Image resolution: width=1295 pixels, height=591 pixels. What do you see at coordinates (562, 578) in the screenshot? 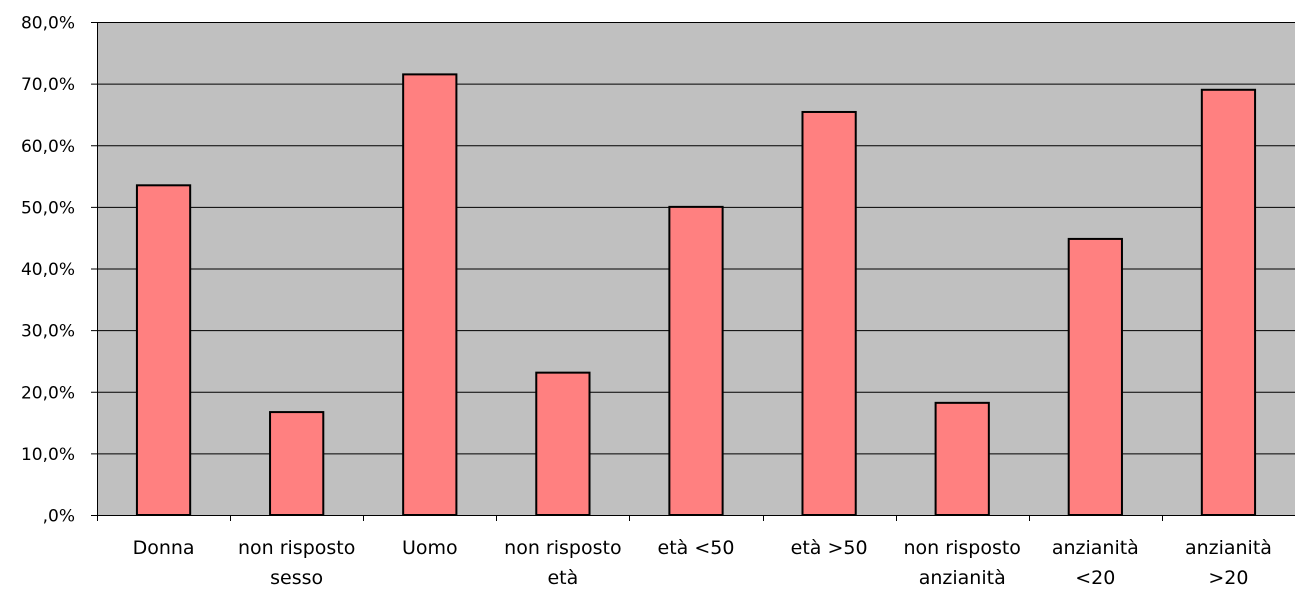
I see `x-category-label-line: età` at bounding box center [562, 578].